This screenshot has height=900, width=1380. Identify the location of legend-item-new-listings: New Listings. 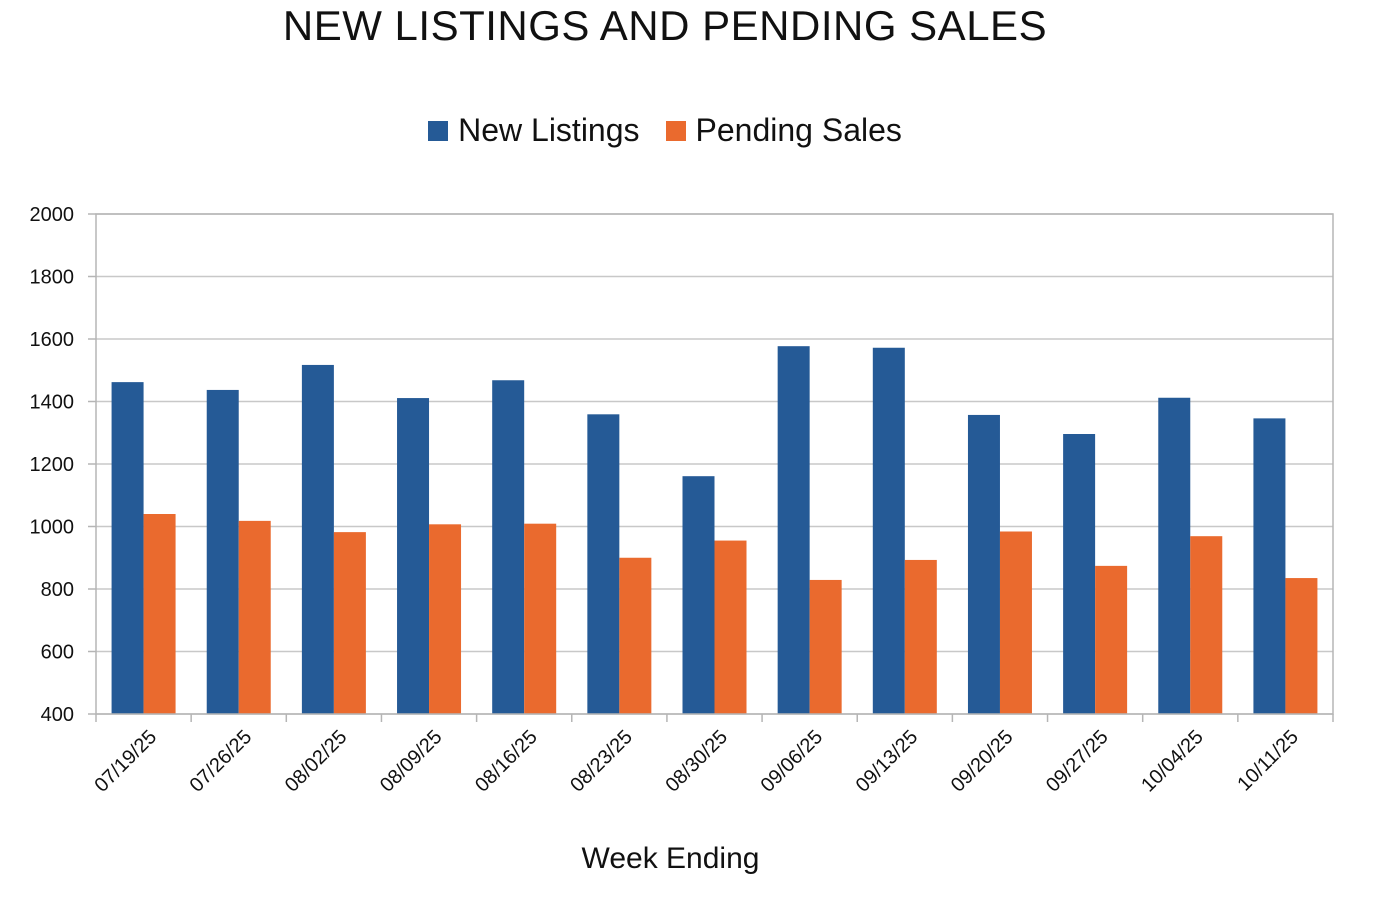
(534, 130).